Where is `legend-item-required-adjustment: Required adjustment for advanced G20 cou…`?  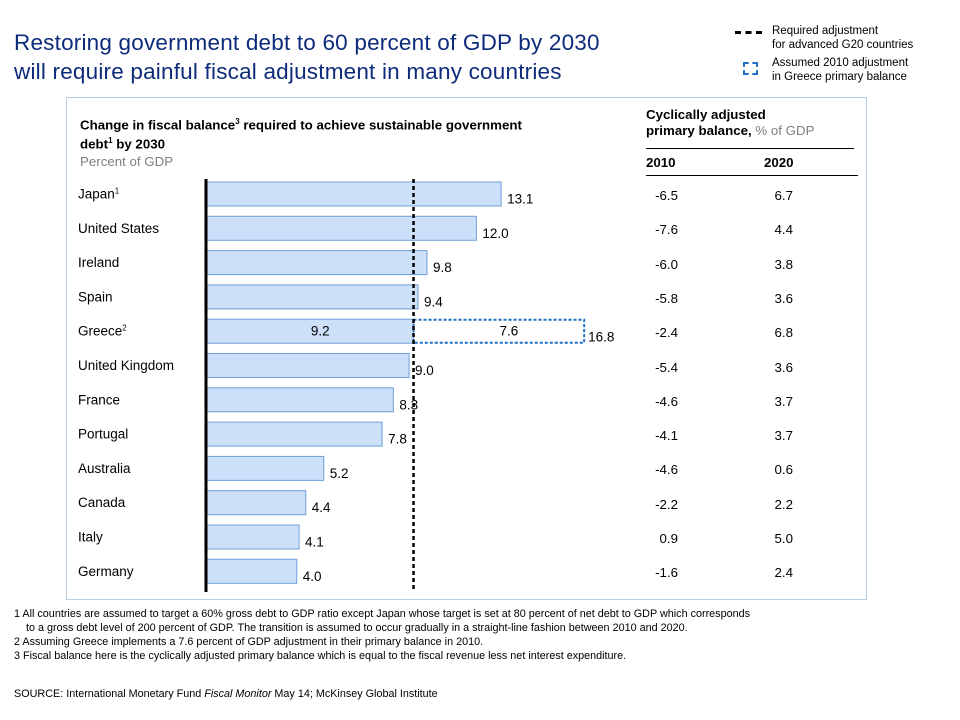 legend-item-required-adjustment: Required adjustment for advanced G20 cou… is located at coordinates (824, 38).